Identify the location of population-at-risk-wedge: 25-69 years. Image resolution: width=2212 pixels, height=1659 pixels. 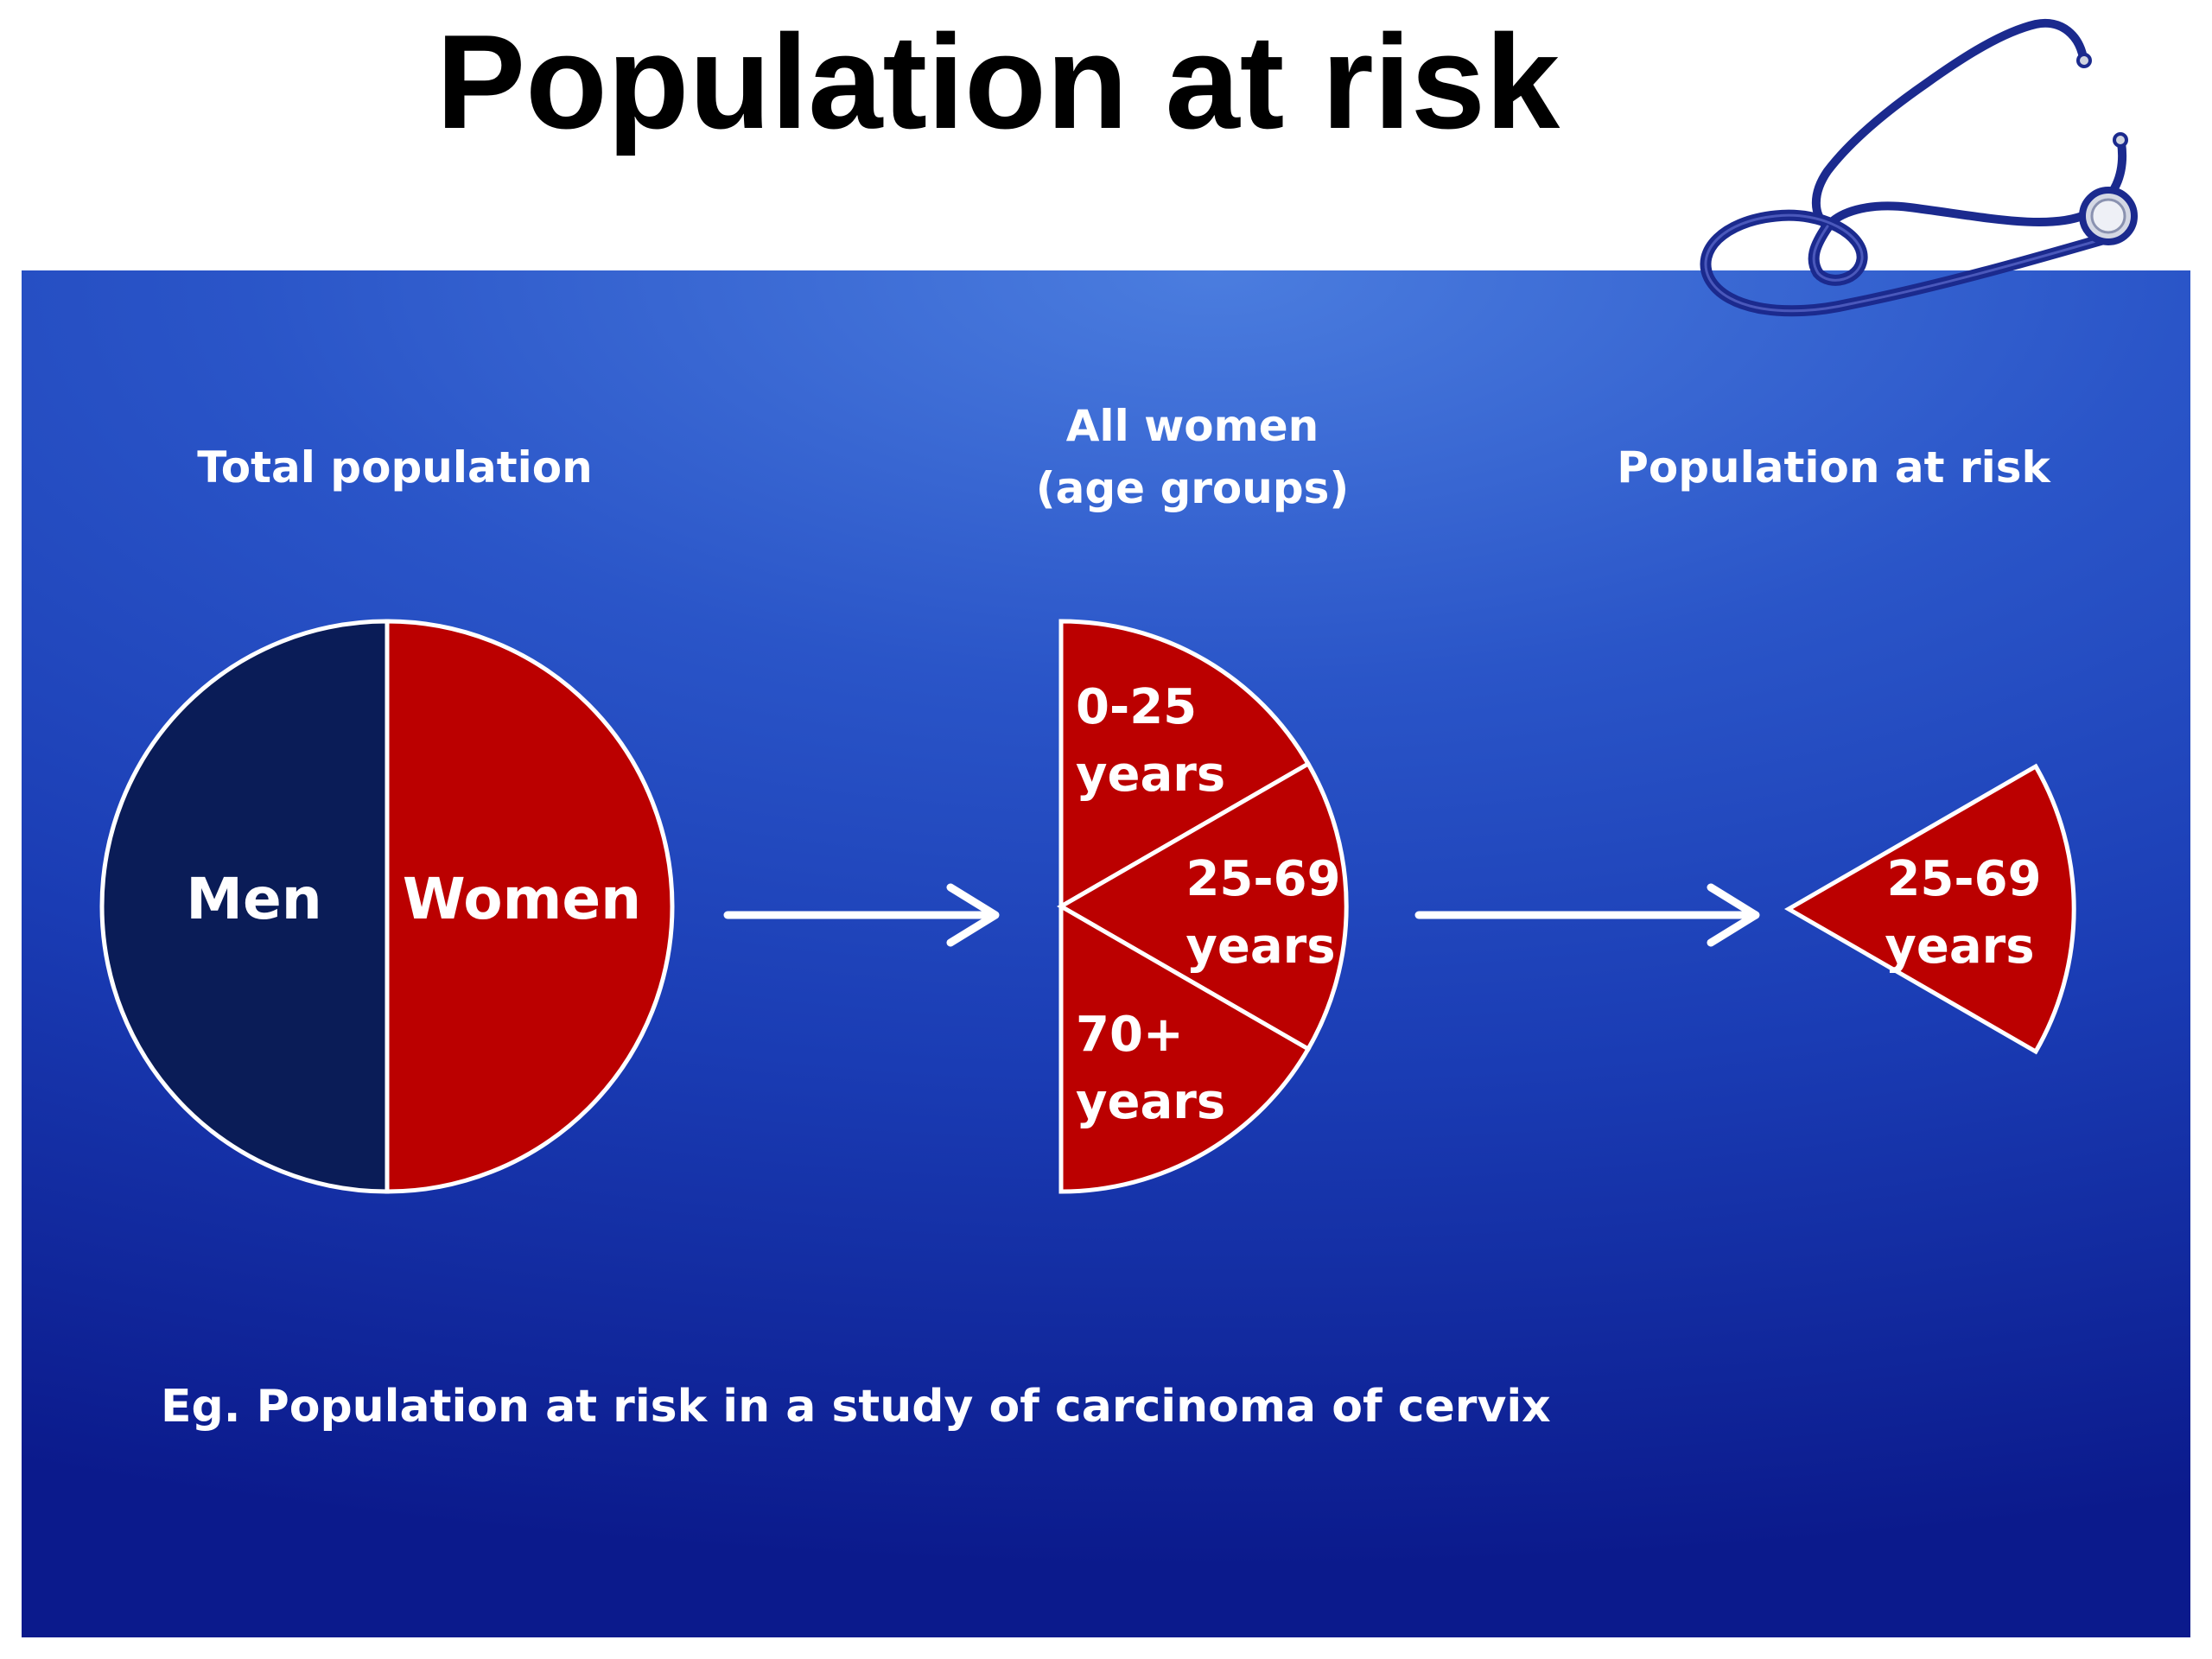
(1929, 909).